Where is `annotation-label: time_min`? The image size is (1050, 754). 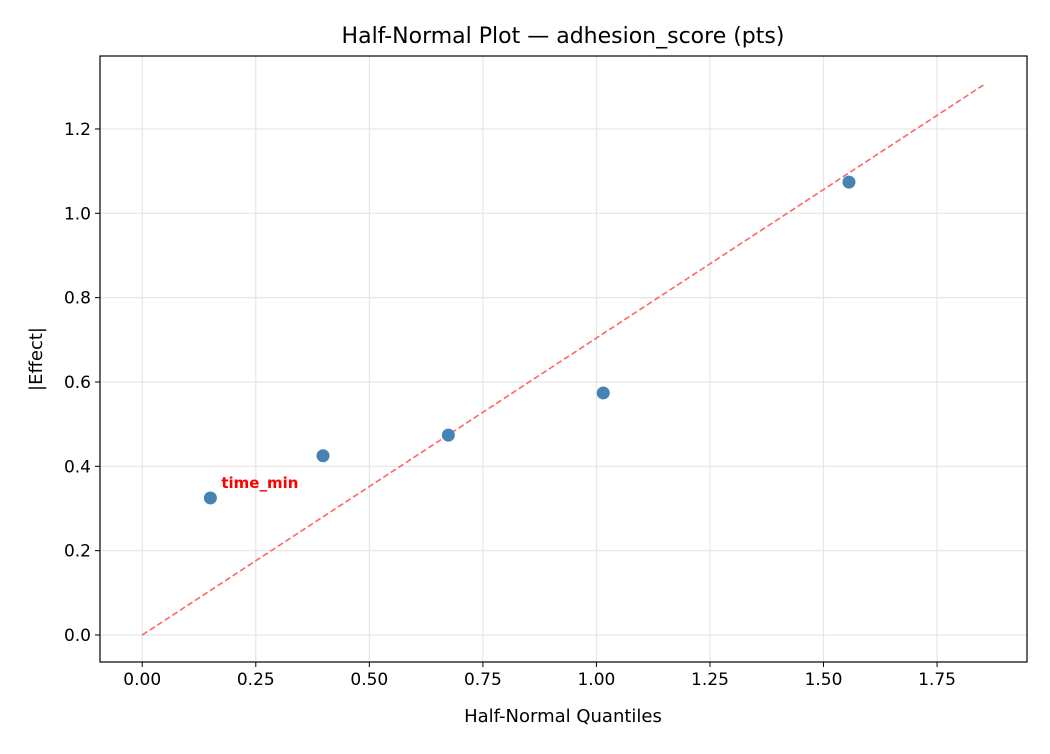
annotation-label: time_min is located at coordinates (259, 483).